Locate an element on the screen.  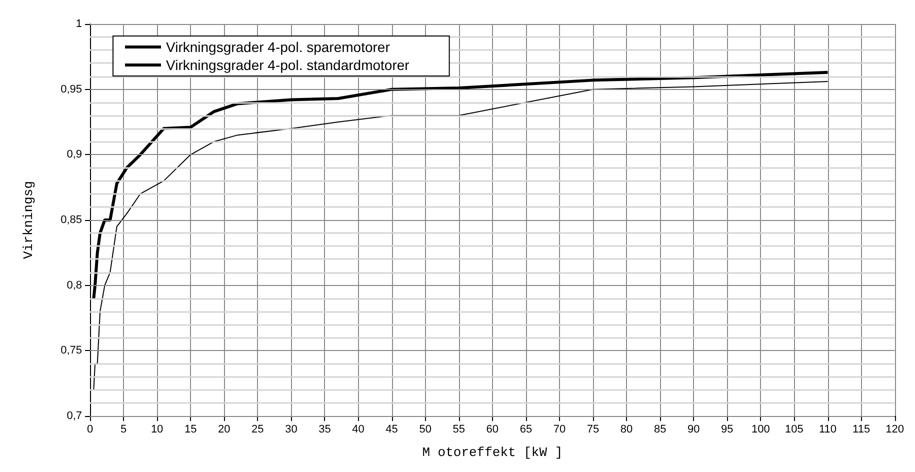
x-tick-label: 35 is located at coordinates (324, 430).